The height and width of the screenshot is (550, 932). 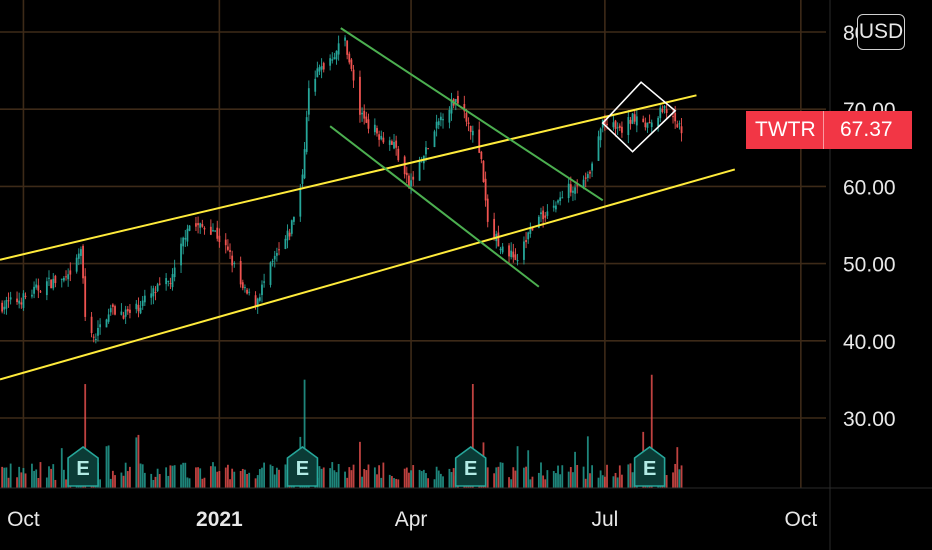 I want to click on currency-button: USD, so click(x=881, y=32).